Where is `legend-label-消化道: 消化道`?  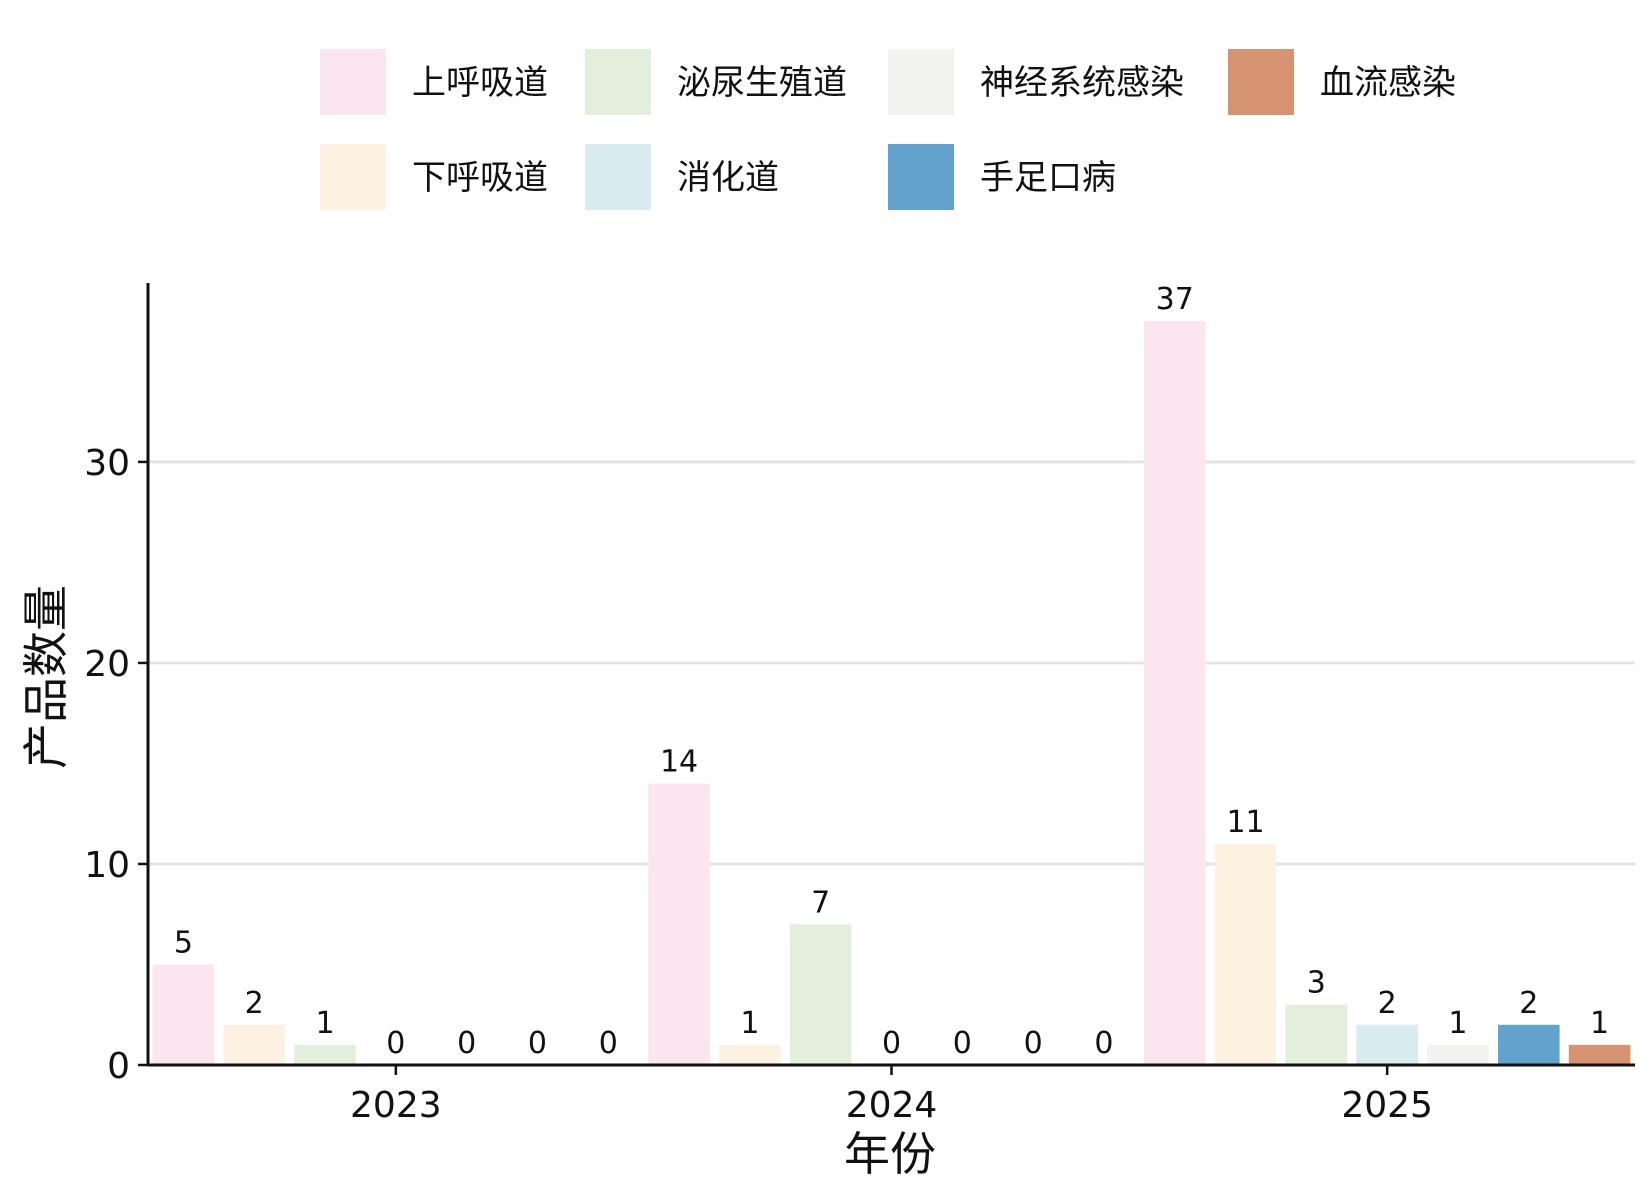
legend-label-消化道: 消化道 is located at coordinates (728, 178).